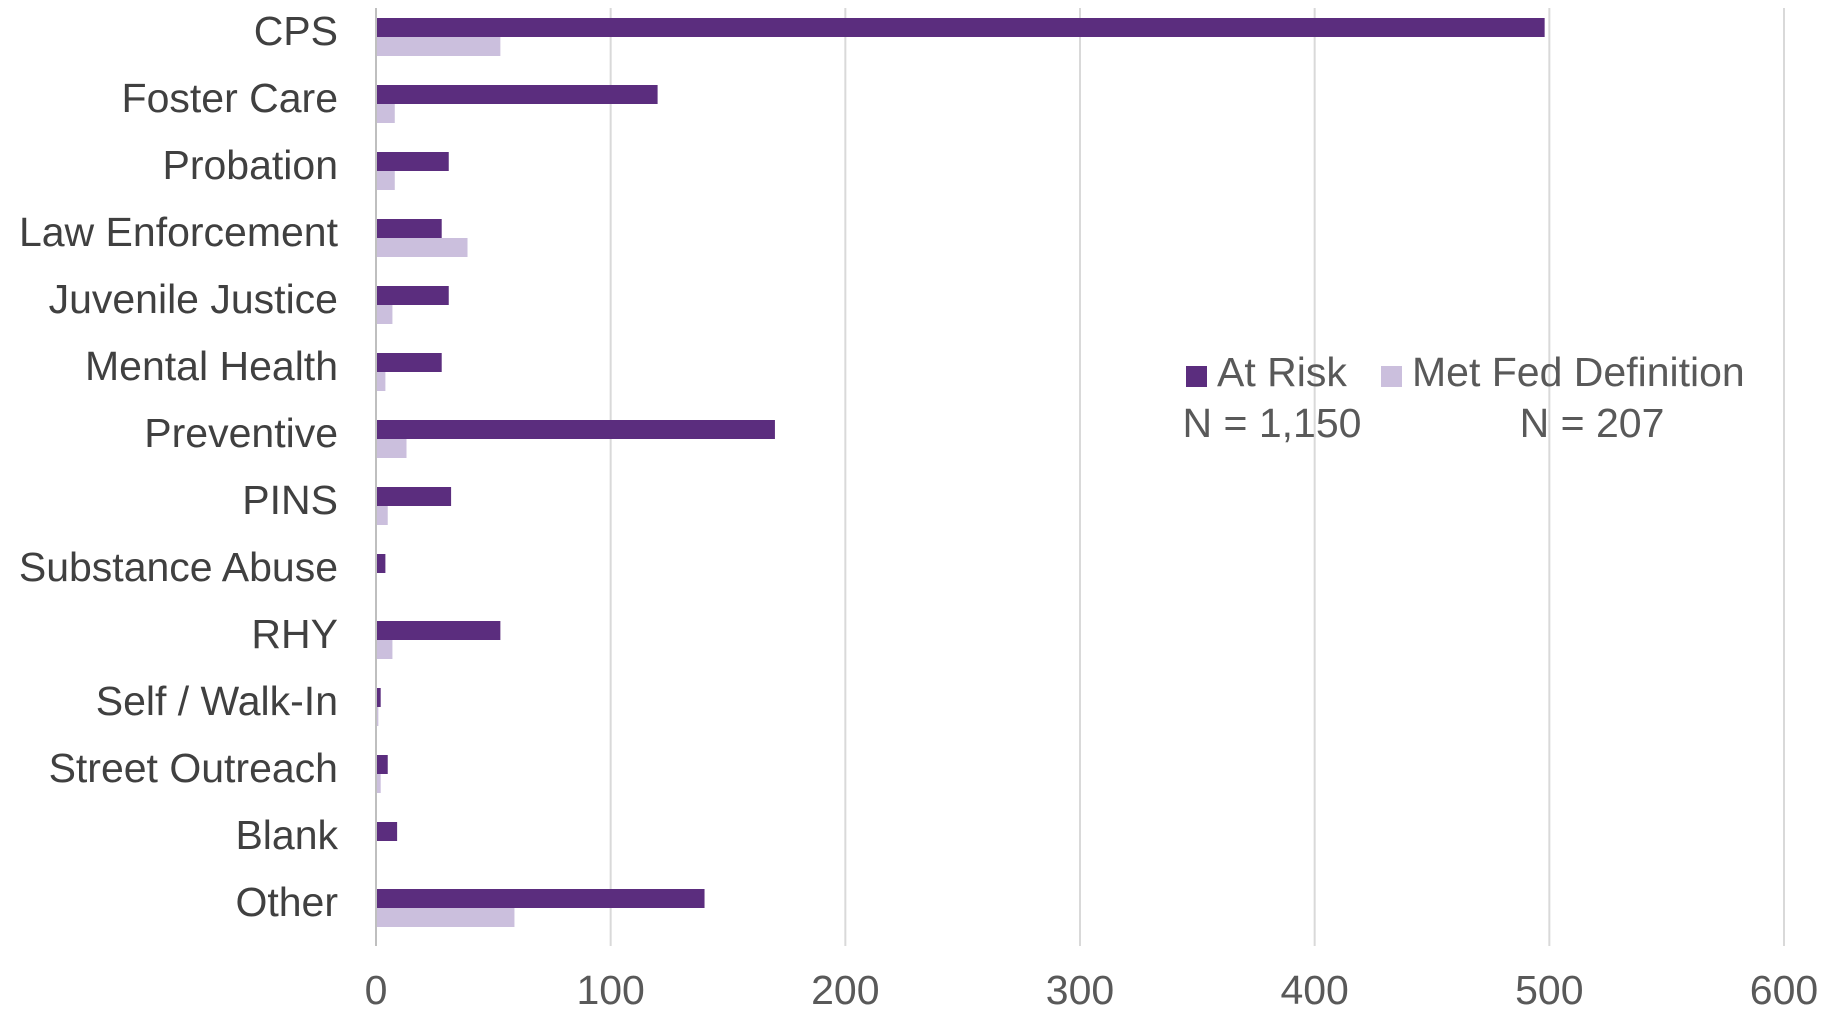 The image size is (1829, 1012). What do you see at coordinates (1391, 376) in the screenshot?
I see `legend-swatch-met-fed-definition` at bounding box center [1391, 376].